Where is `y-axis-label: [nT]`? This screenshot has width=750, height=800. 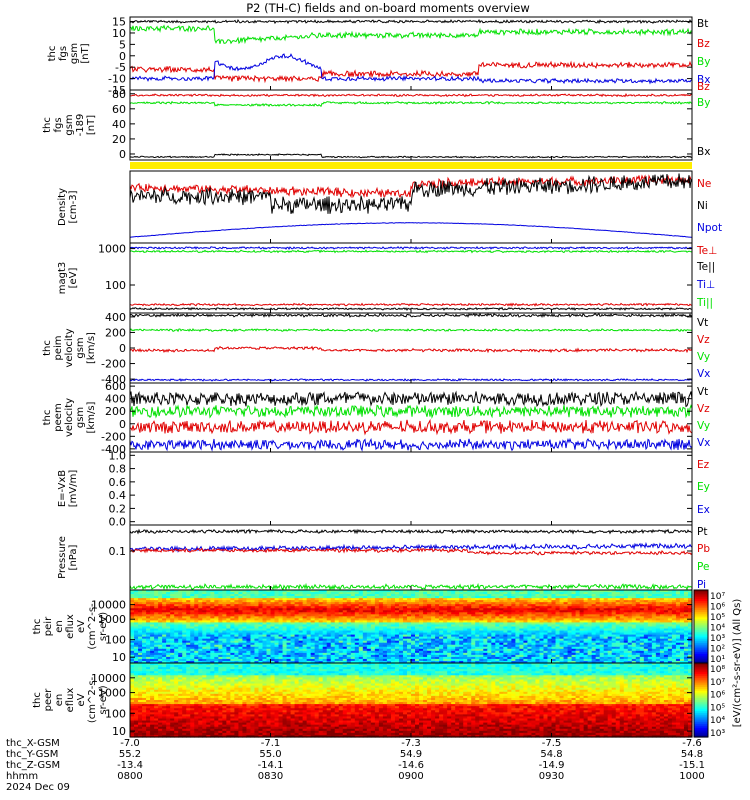 y-axis-label: [nT] is located at coordinates (85, 53).